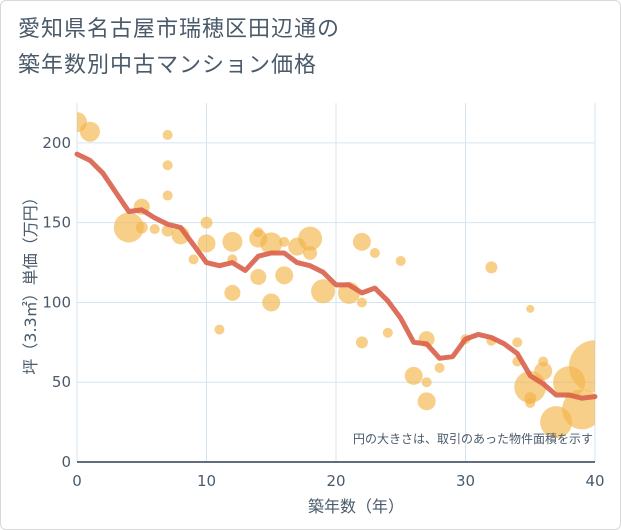 The height and width of the screenshot is (530, 621). Describe the element at coordinates (168, 65) in the screenshot. I see `chart-title-line2: 築年数別中古マンション価格` at that location.